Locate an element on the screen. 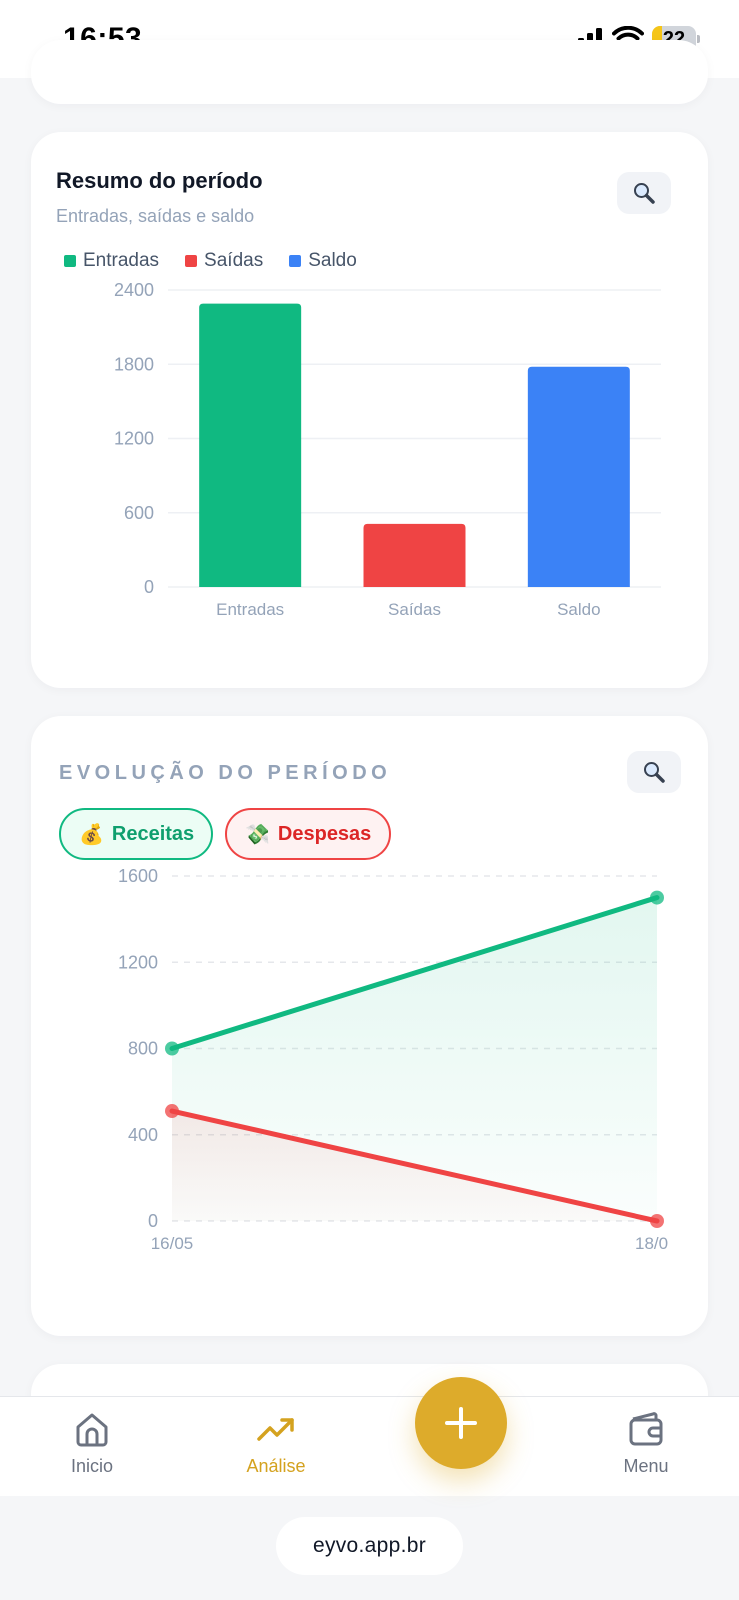 This screenshot has width=739, height=1600. x-tick-label: 16/05 is located at coordinates (172, 1243).